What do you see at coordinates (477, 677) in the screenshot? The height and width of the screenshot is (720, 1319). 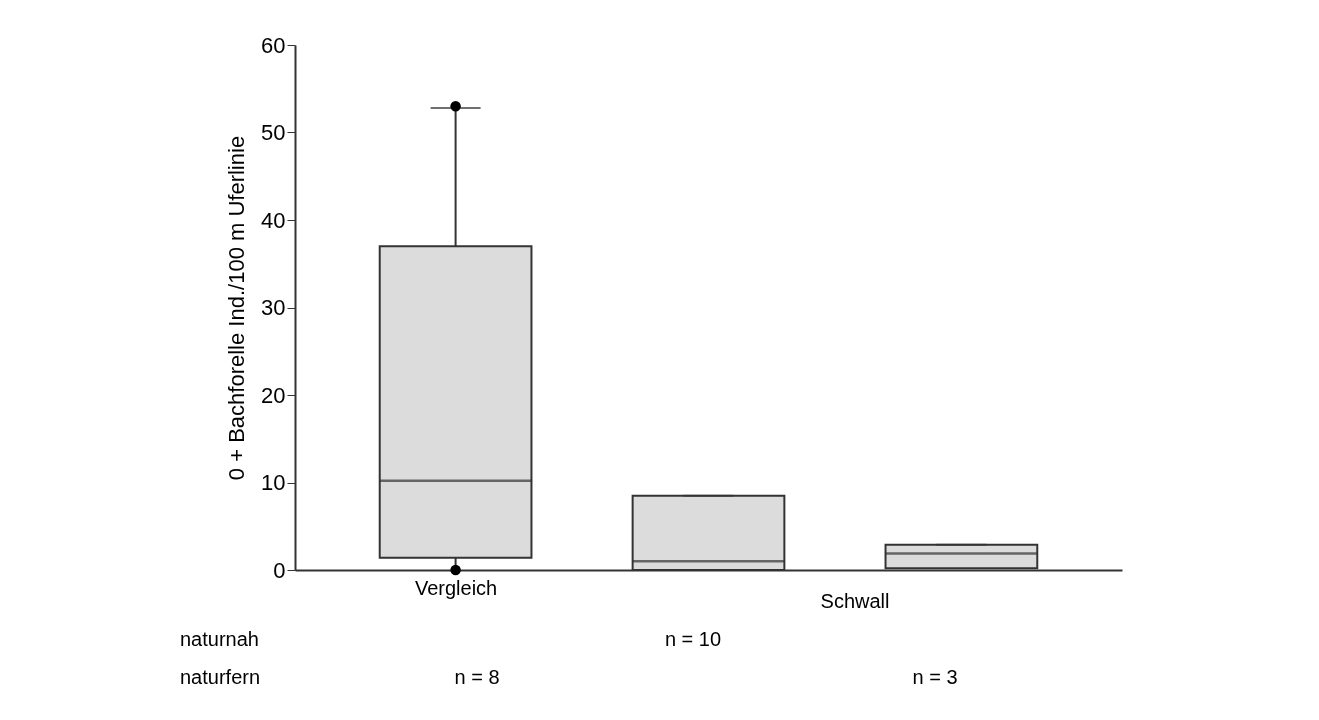 I see `text: n = 8` at bounding box center [477, 677].